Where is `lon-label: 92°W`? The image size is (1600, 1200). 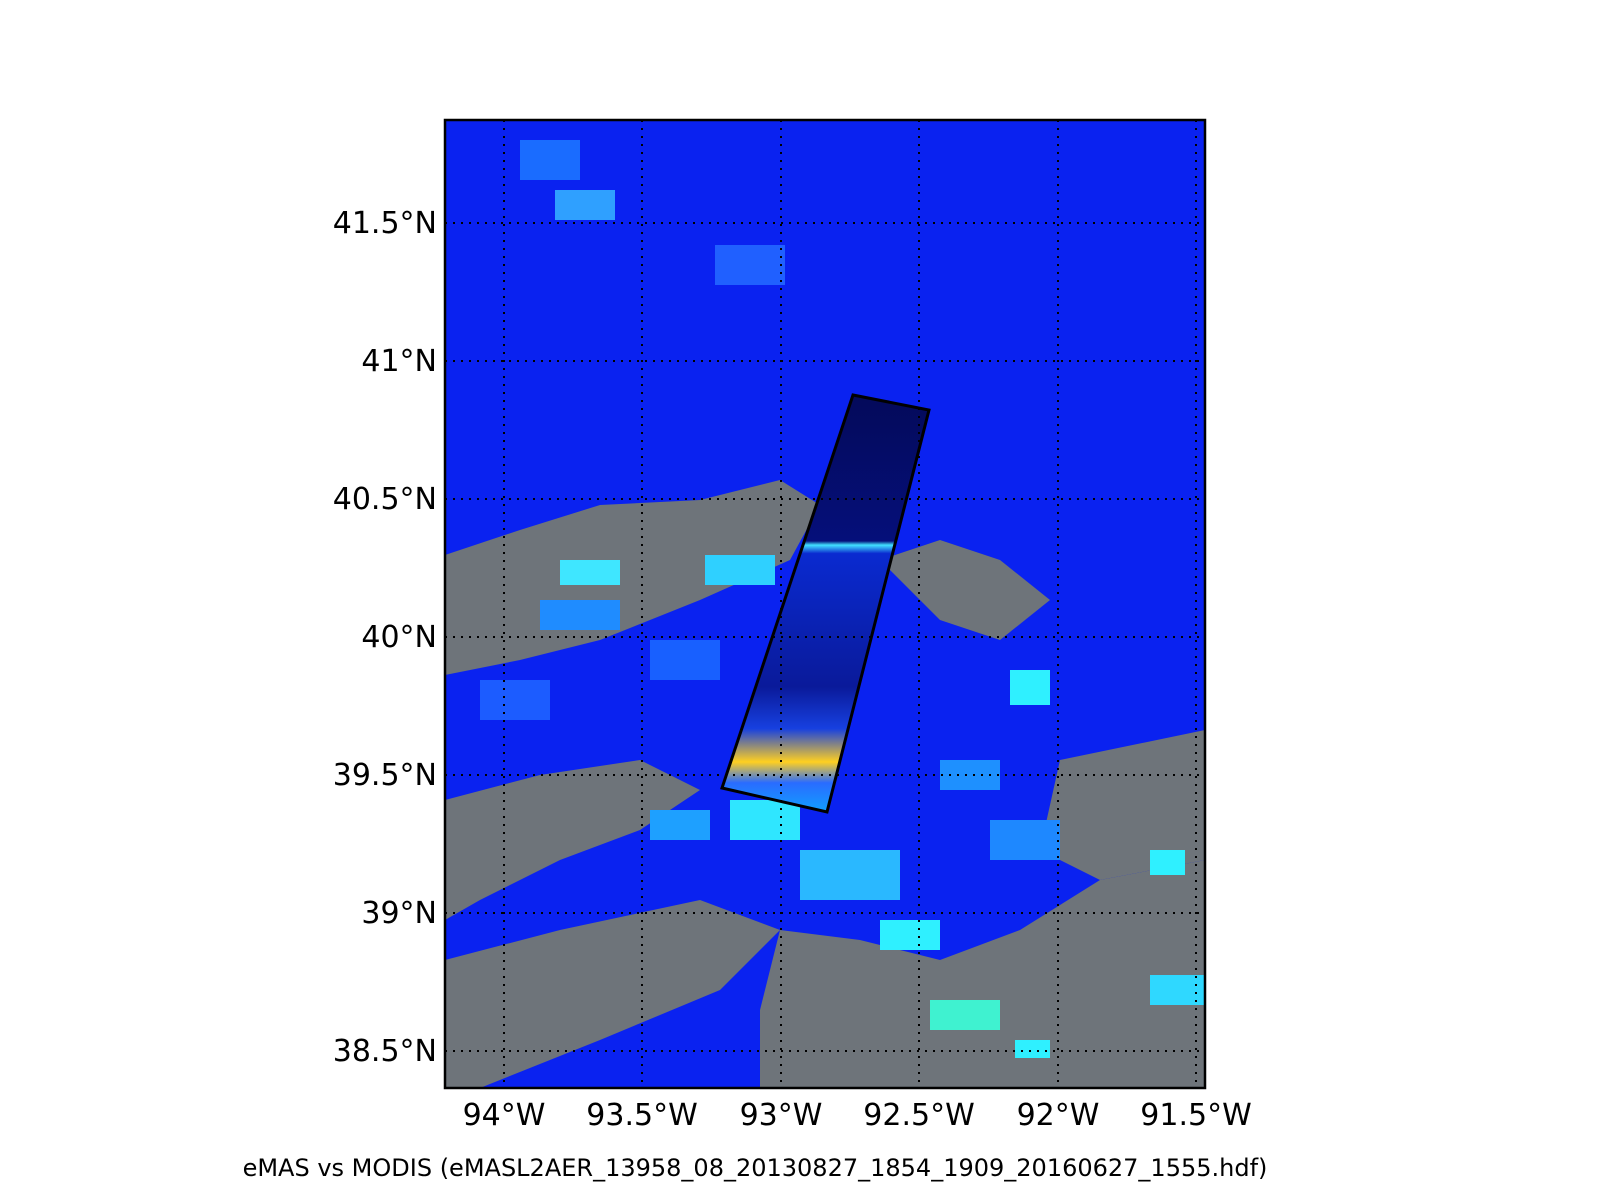
lon-label: 92°W is located at coordinates (1058, 1115).